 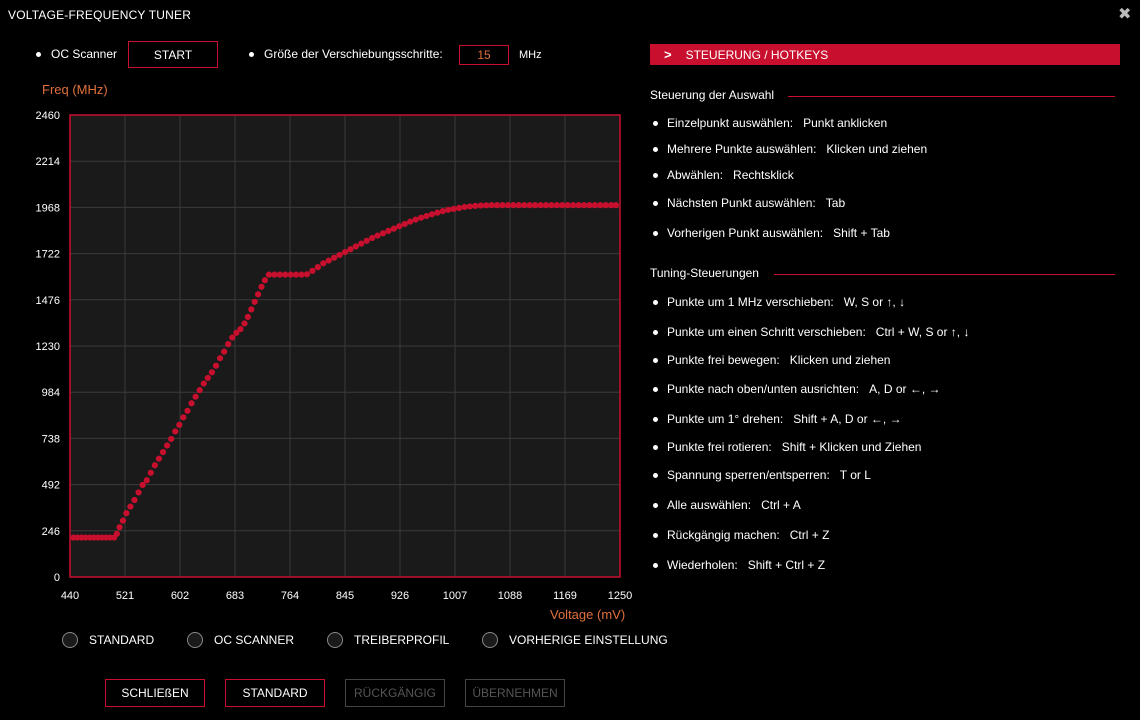 I want to click on hotkeys-header: > STEUERUNG / HOTKEYS, so click(x=885, y=54).